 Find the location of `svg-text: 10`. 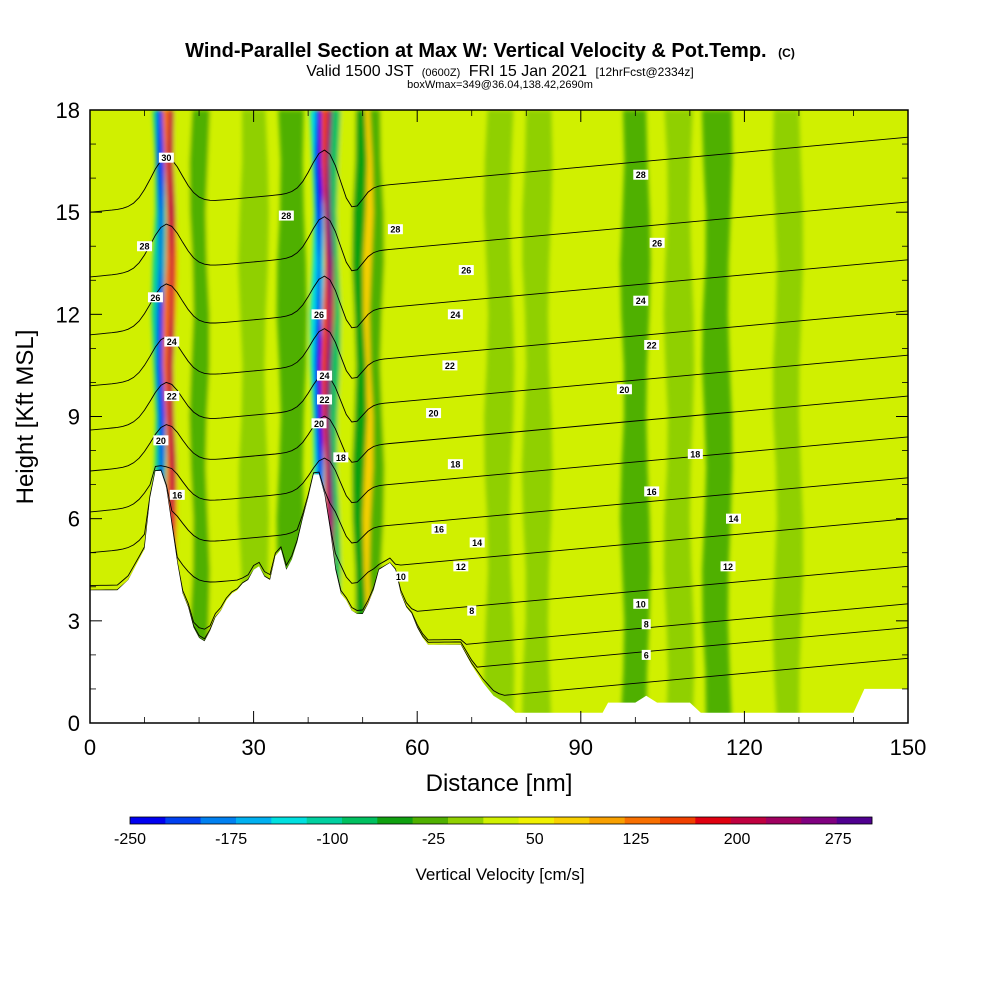

svg-text: 10 is located at coordinates (401, 577).